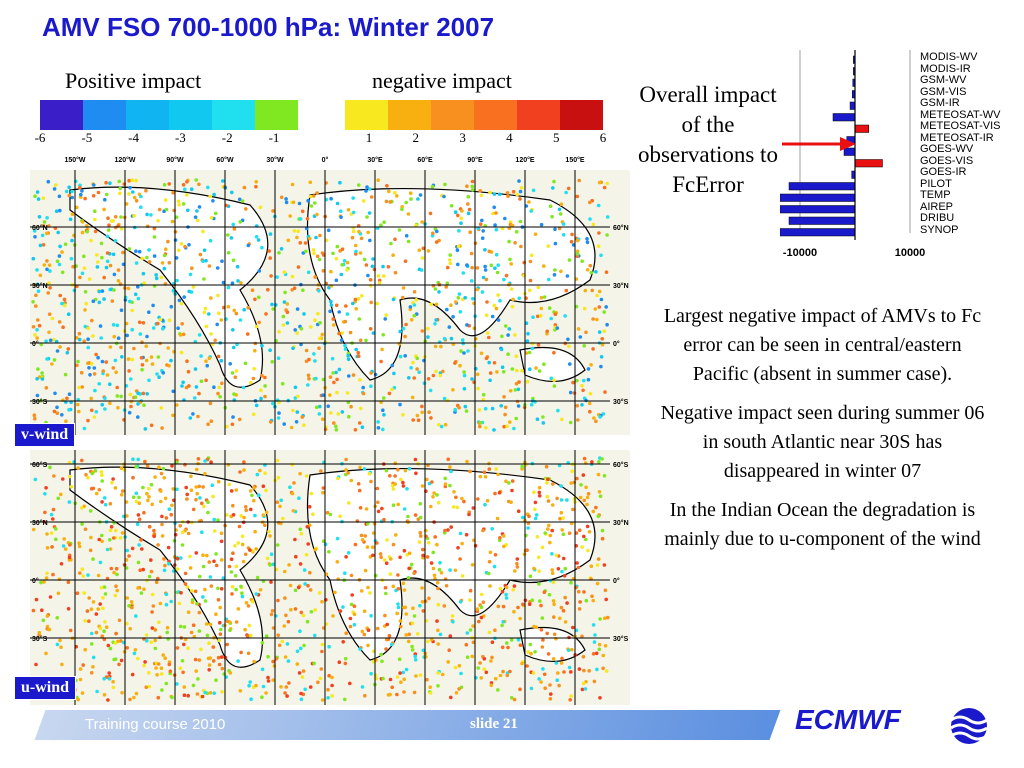  What do you see at coordinates (375, 160) in the screenshot?
I see `lon-label: 30°E` at bounding box center [375, 160].